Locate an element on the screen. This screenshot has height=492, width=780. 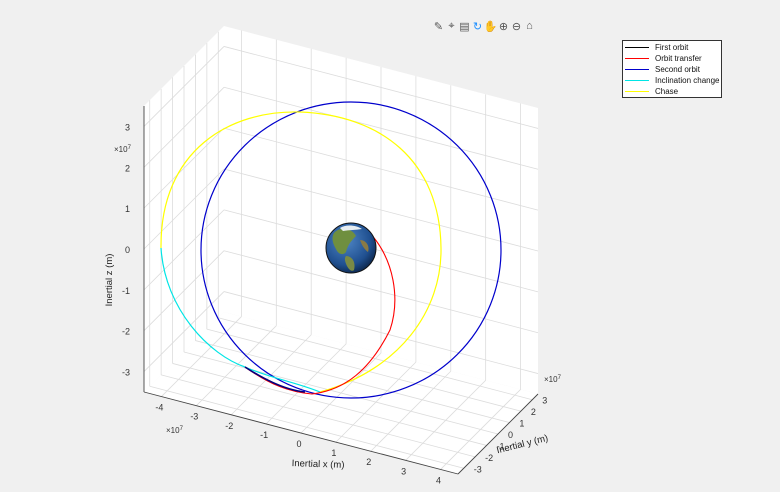
x-tick-label: -2 is located at coordinates (229, 426).